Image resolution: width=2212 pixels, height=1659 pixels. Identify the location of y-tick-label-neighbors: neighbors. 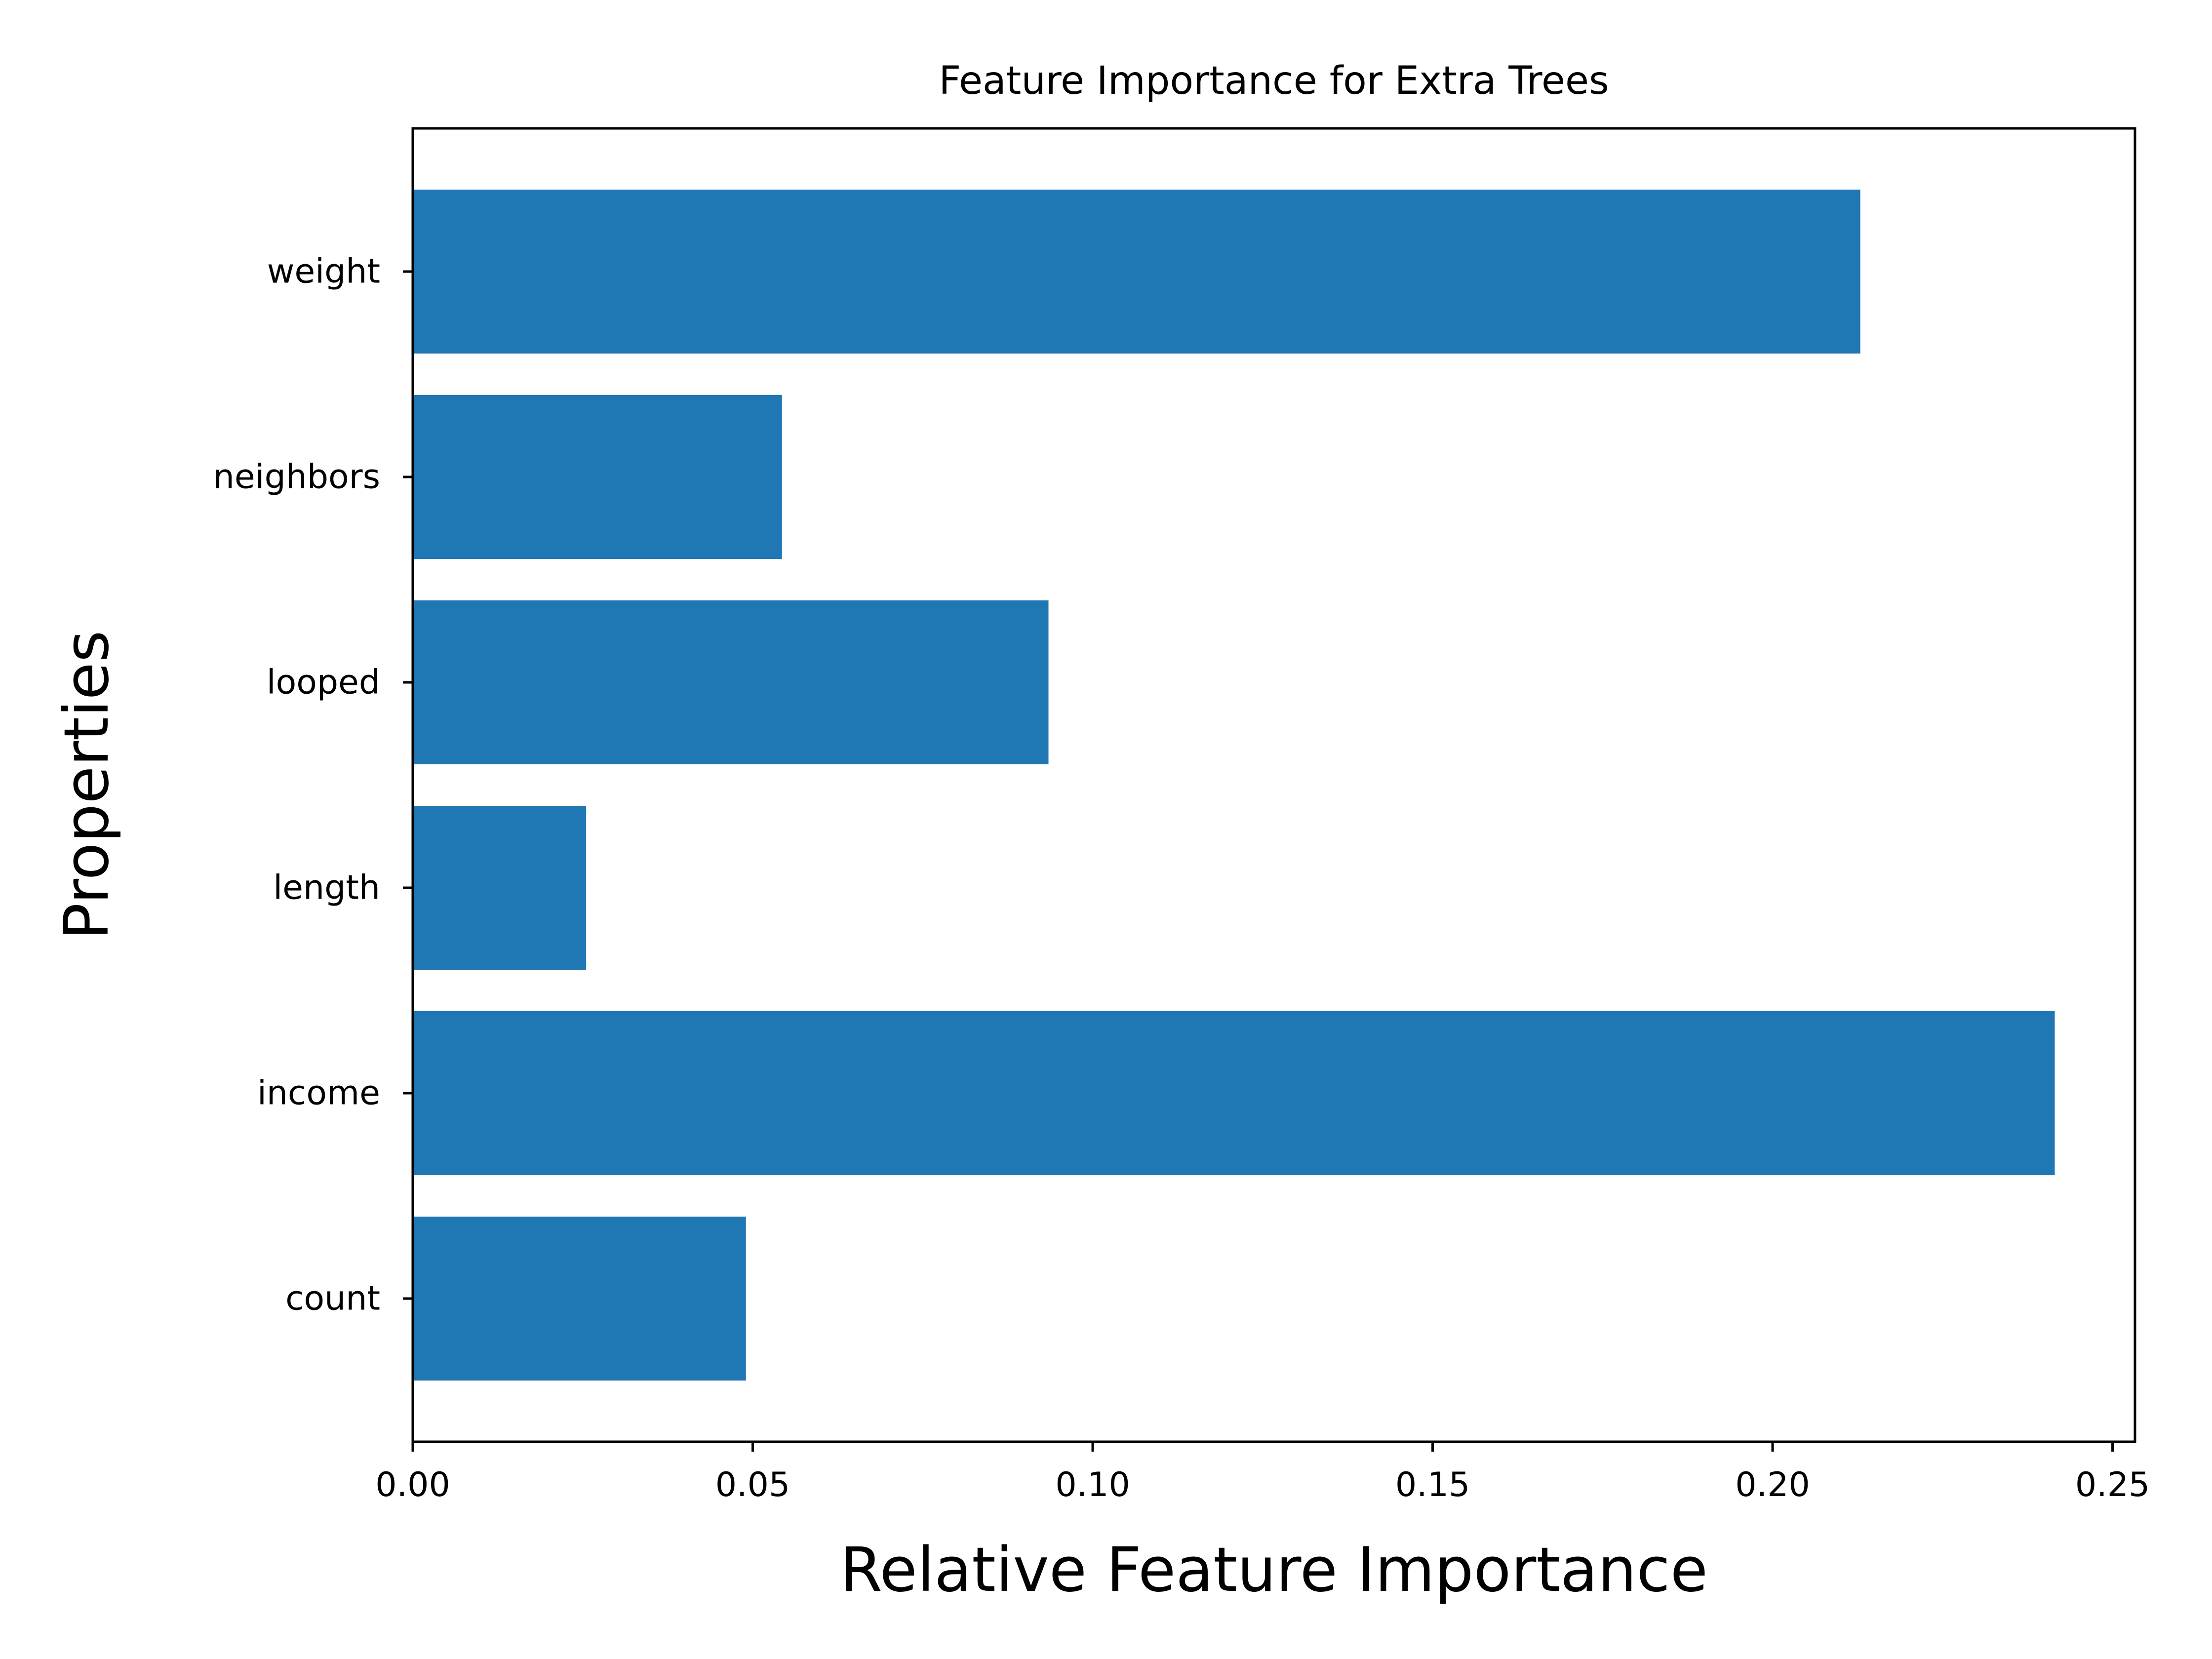
(296, 478).